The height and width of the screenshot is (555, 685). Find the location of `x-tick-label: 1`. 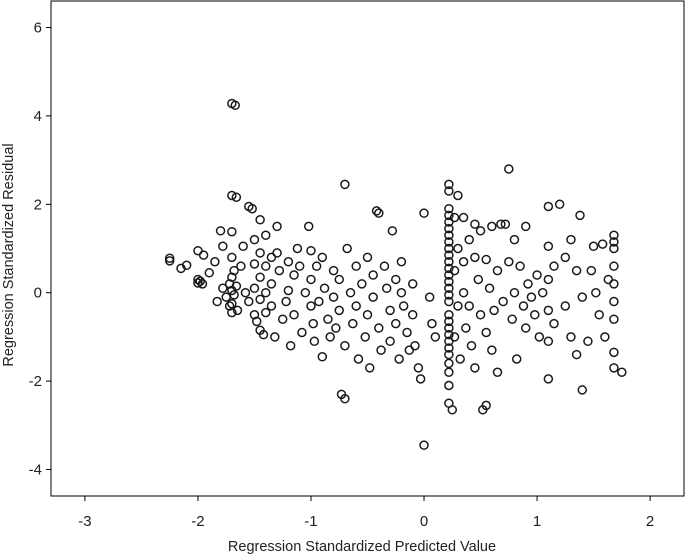

x-tick-label: 1 is located at coordinates (537, 521).